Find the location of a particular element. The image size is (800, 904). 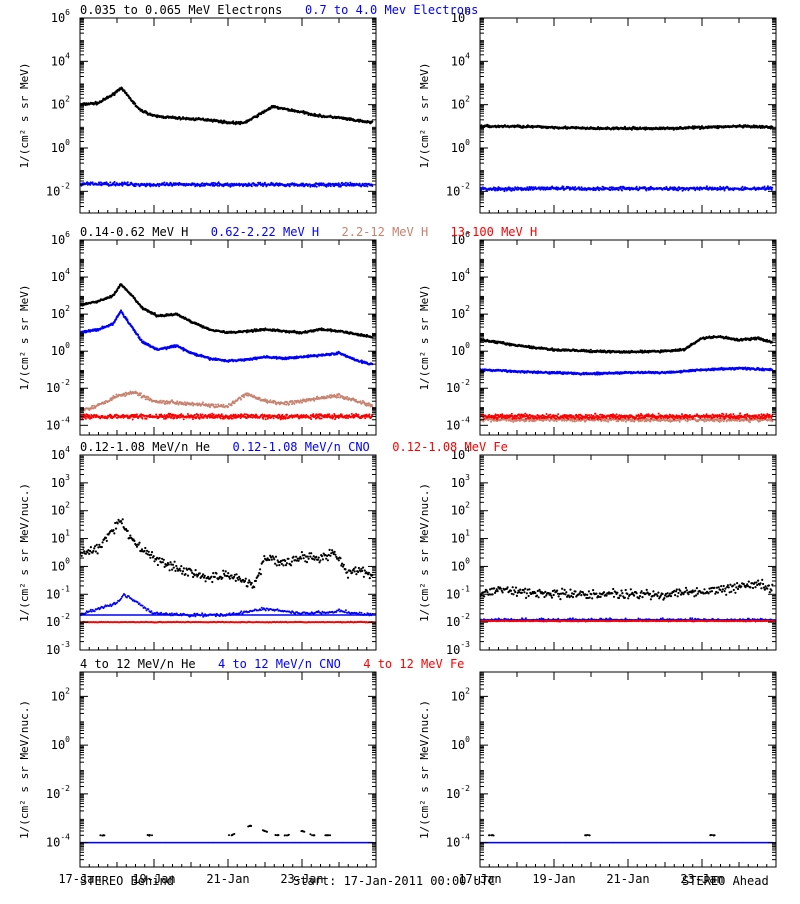

ytick-exponent: 0 is located at coordinates (67, 142).